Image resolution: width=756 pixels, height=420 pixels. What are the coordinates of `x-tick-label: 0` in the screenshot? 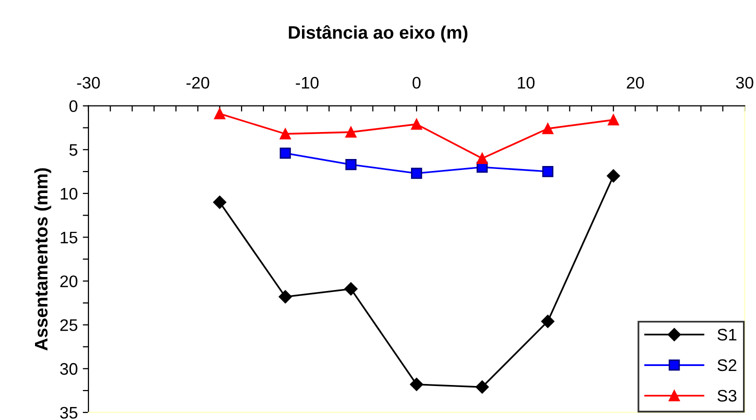 It's located at (416, 82).